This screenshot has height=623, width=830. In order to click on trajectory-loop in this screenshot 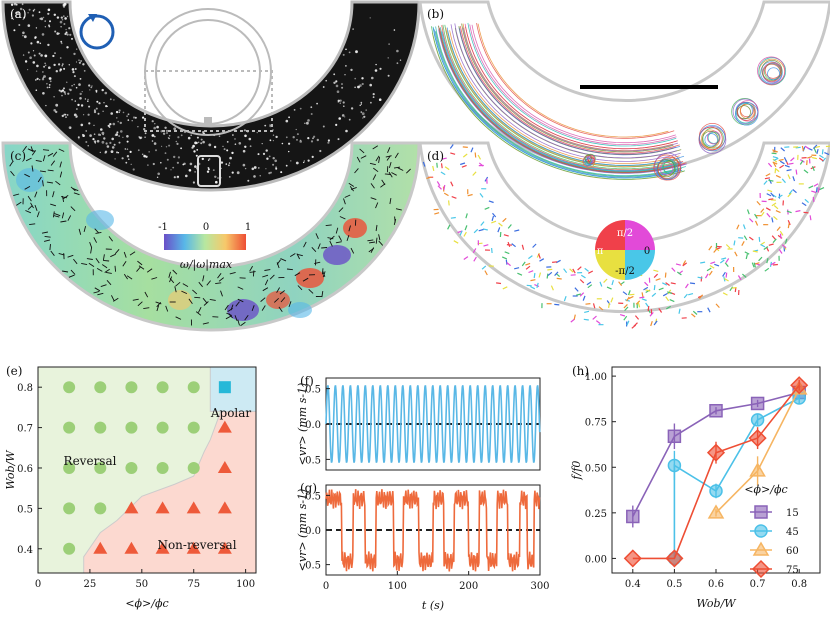, I will do `click(666, 168)`.